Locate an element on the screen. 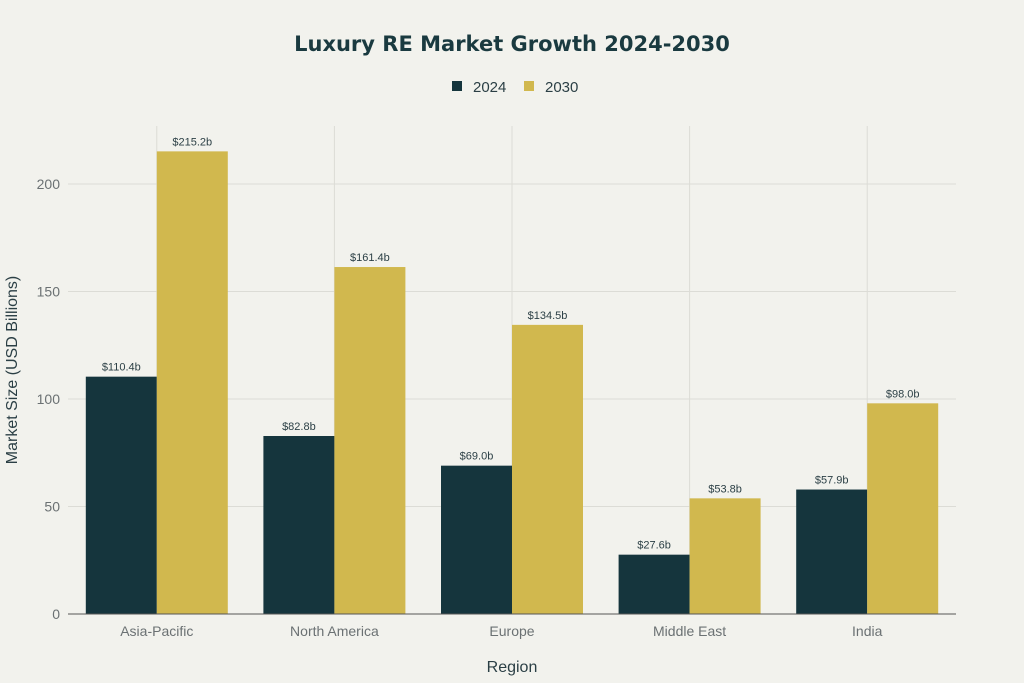  y-tick-label: 100 is located at coordinates (49, 399).